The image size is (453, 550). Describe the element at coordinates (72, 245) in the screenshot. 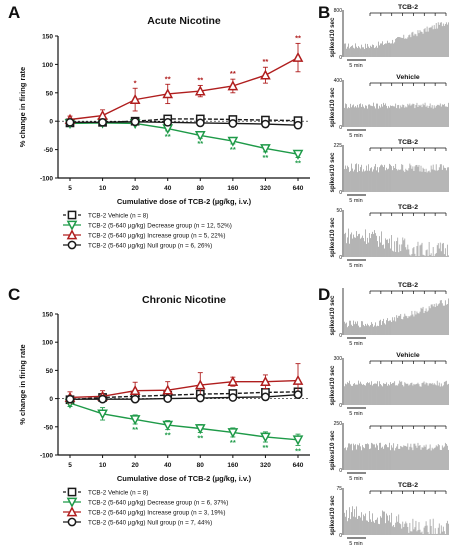

I see `legend-marker` at that location.